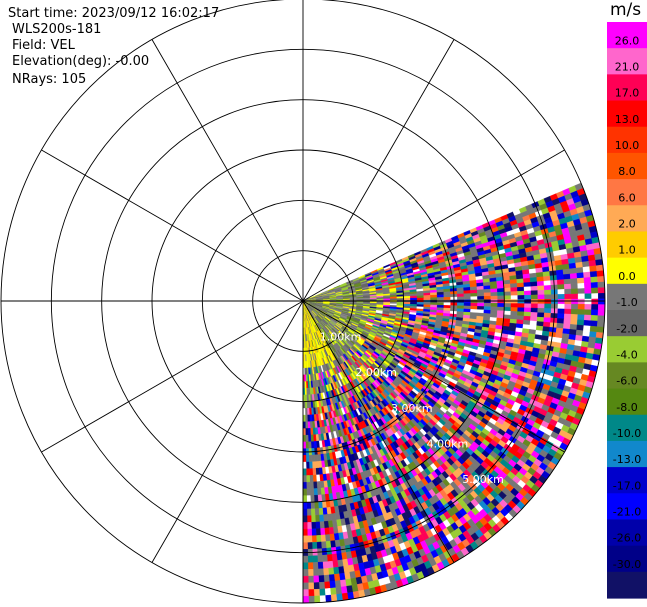 This screenshot has height=607, width=647. I want to click on range-ring-label: 1.00km, so click(341, 337).